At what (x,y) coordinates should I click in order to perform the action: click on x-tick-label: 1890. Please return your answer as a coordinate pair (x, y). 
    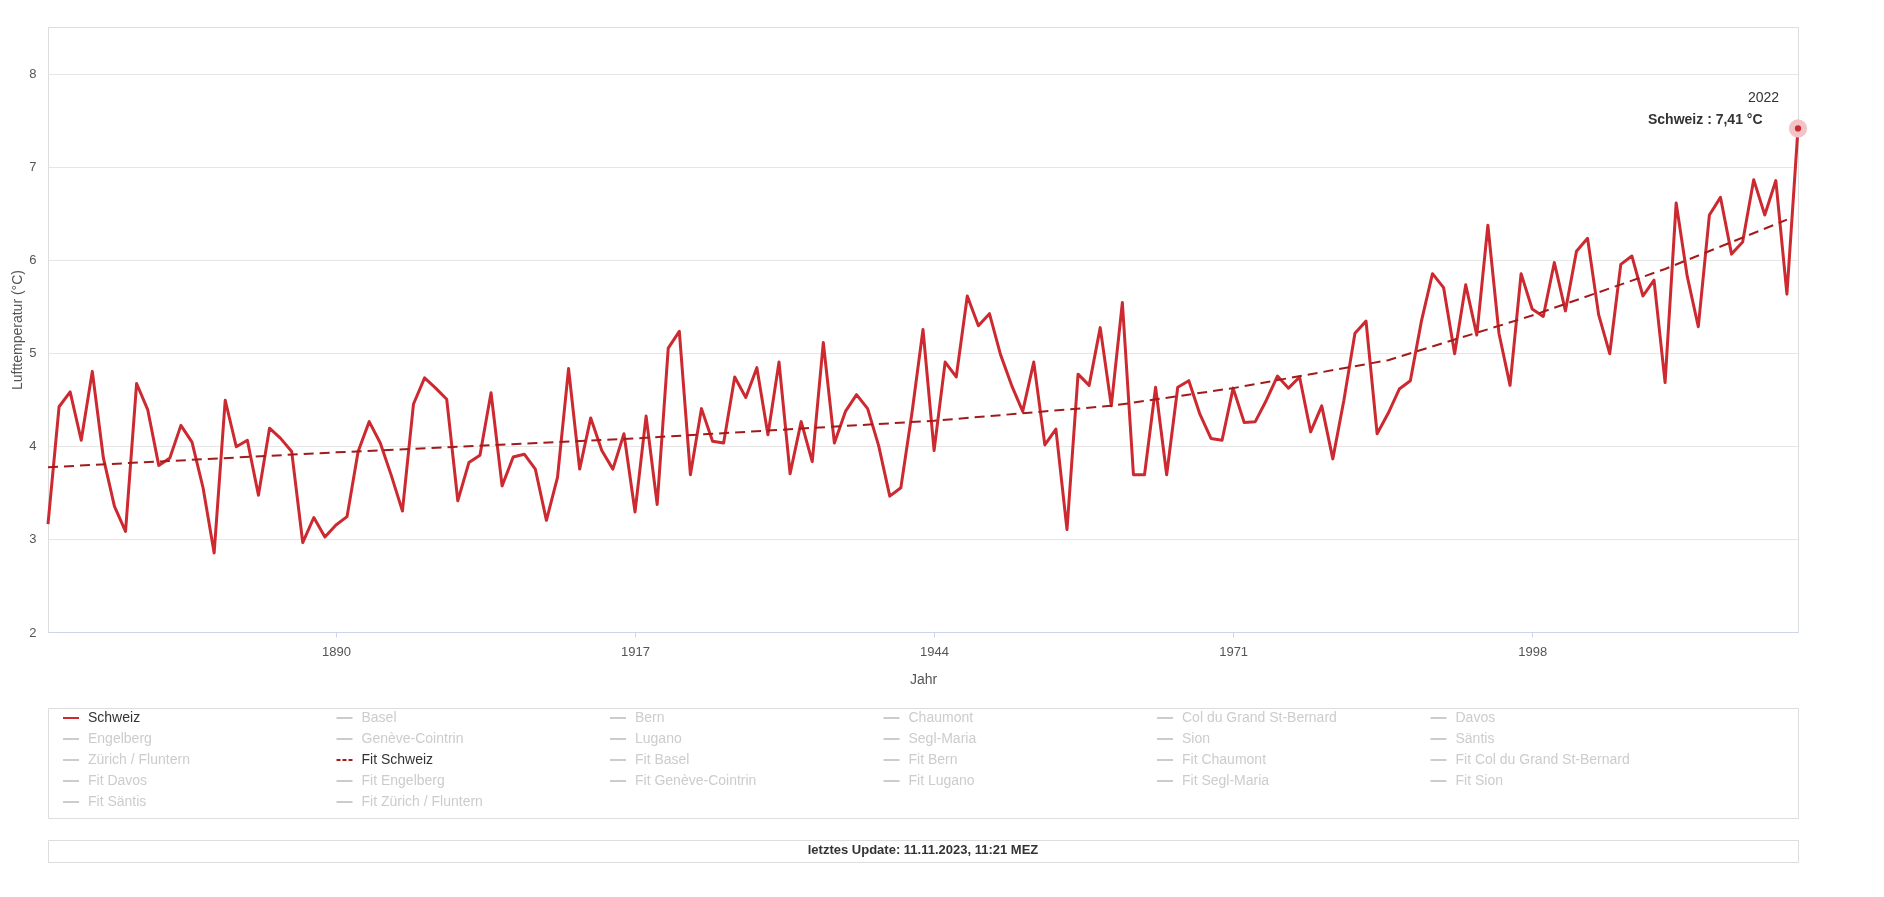
    Looking at the image, I should click on (336, 651).